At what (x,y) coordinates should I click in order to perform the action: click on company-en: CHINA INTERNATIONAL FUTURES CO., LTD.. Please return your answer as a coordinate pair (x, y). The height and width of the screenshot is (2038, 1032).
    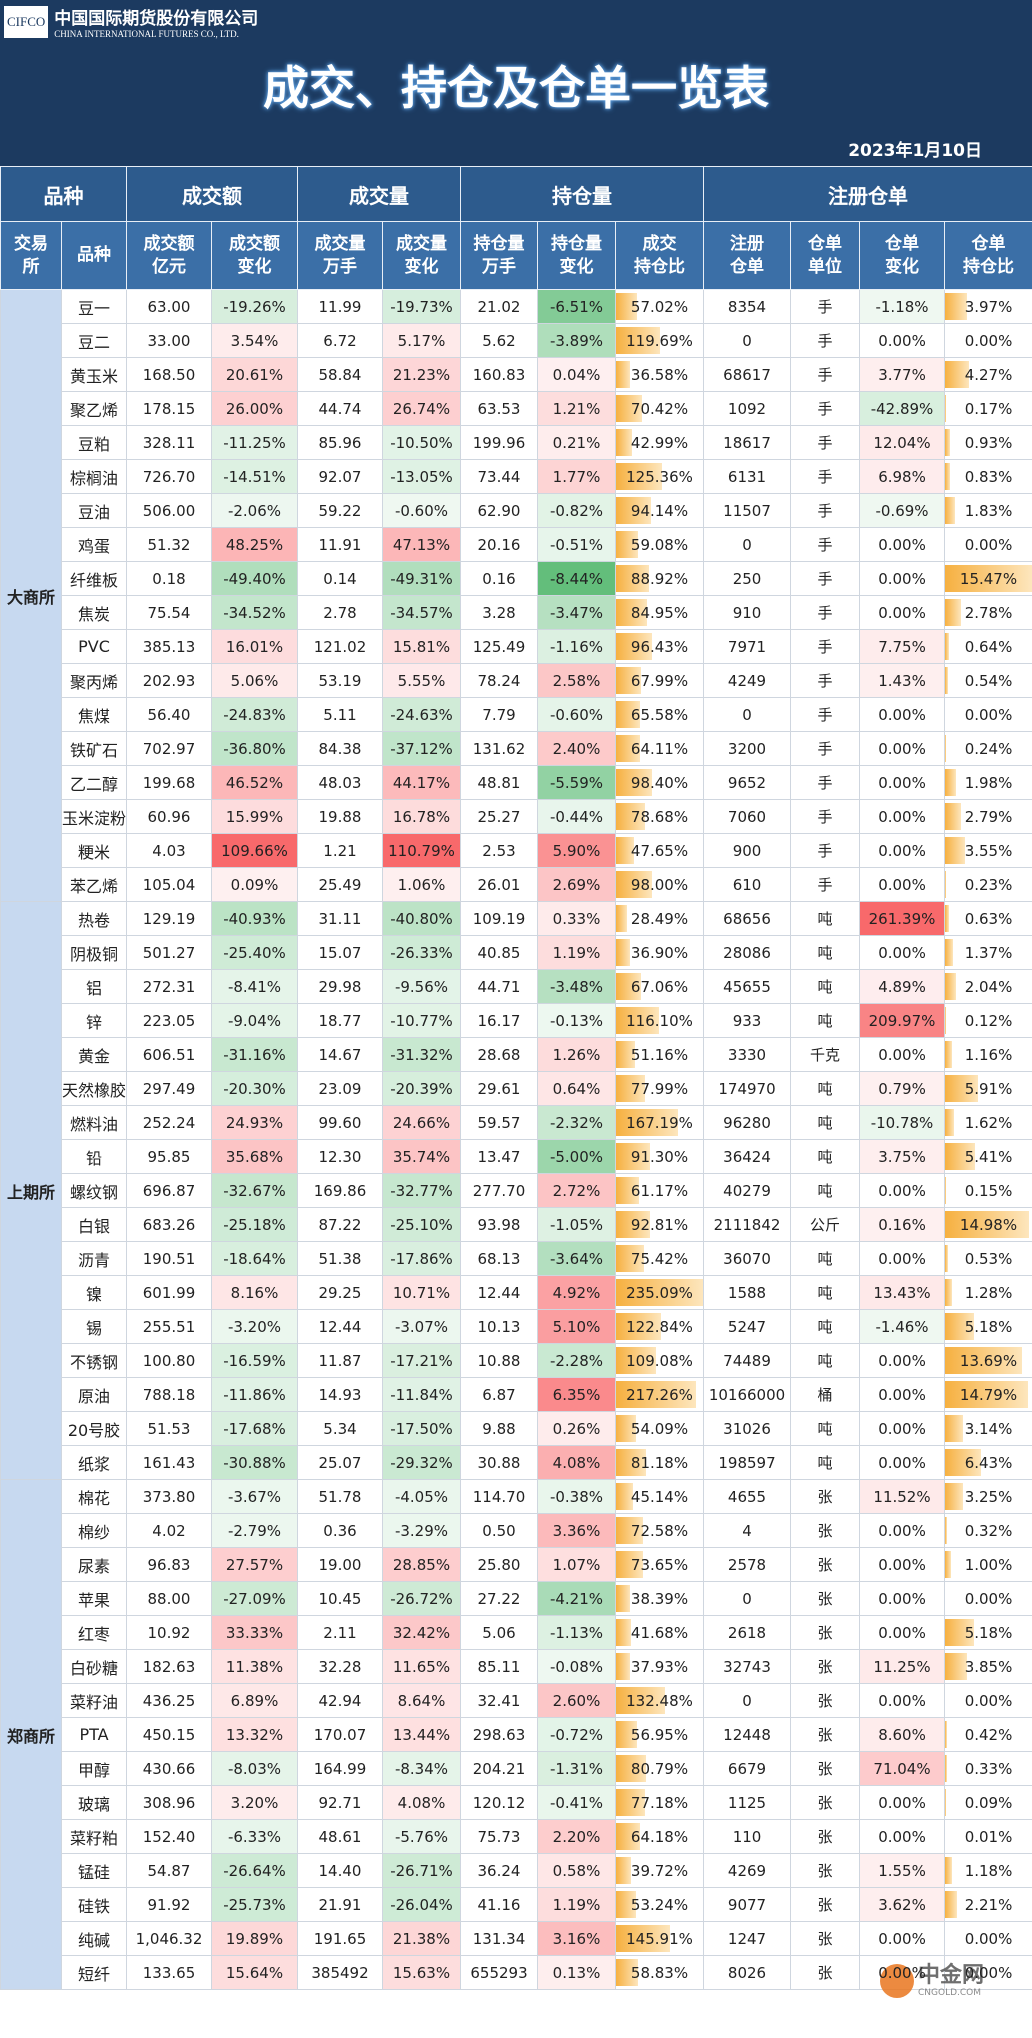
    Looking at the image, I should click on (146, 34).